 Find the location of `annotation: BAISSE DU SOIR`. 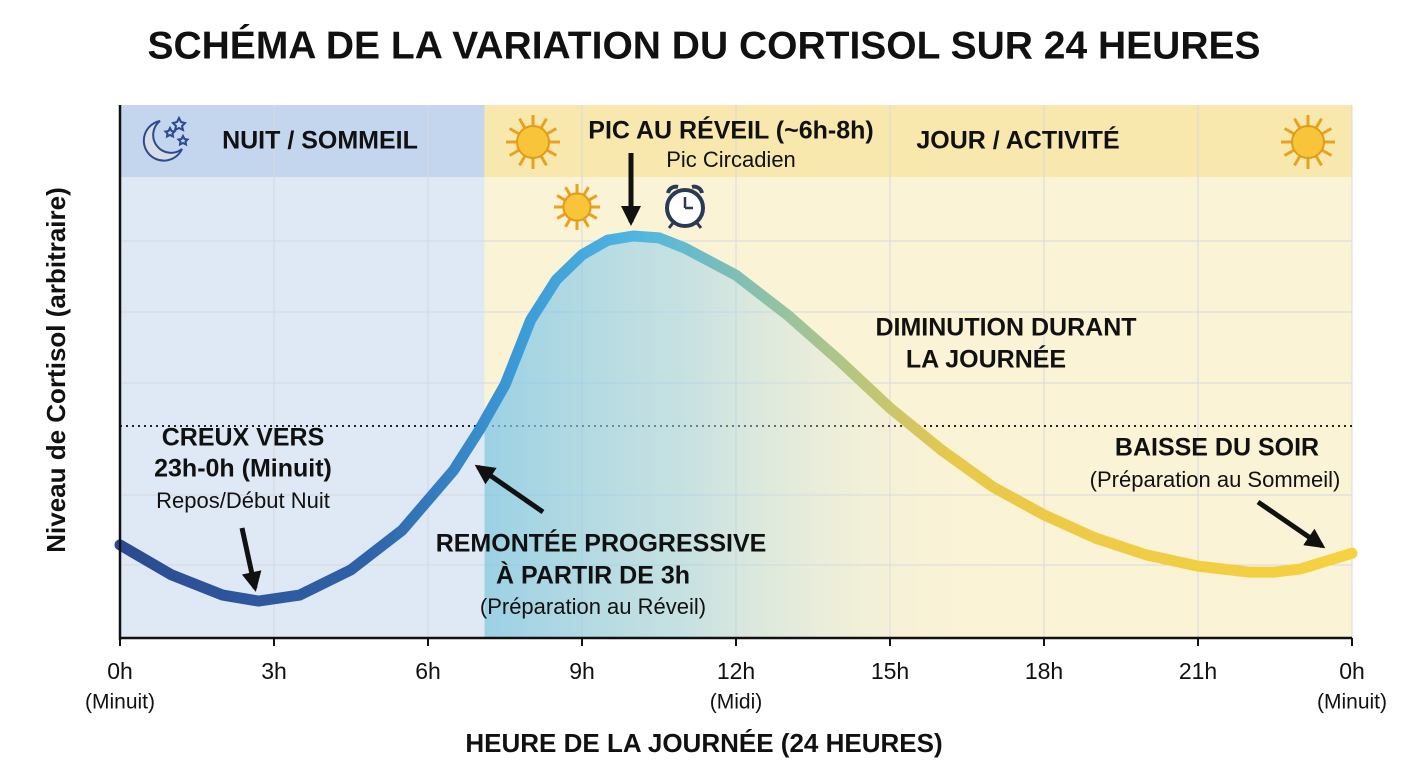

annotation: BAISSE DU SOIR is located at coordinates (1217, 448).